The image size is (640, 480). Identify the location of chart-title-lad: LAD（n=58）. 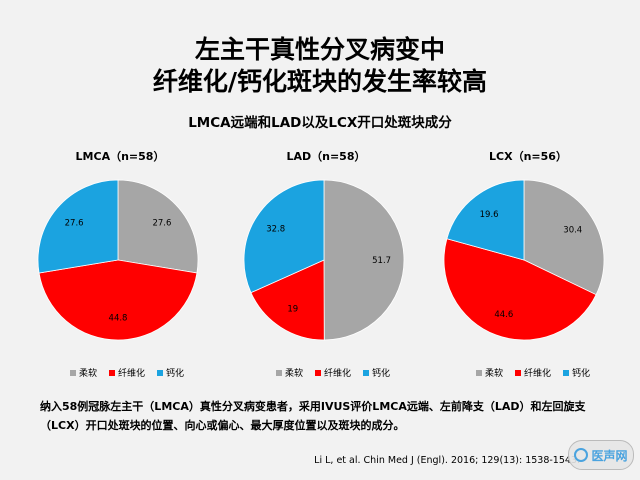
(326, 156).